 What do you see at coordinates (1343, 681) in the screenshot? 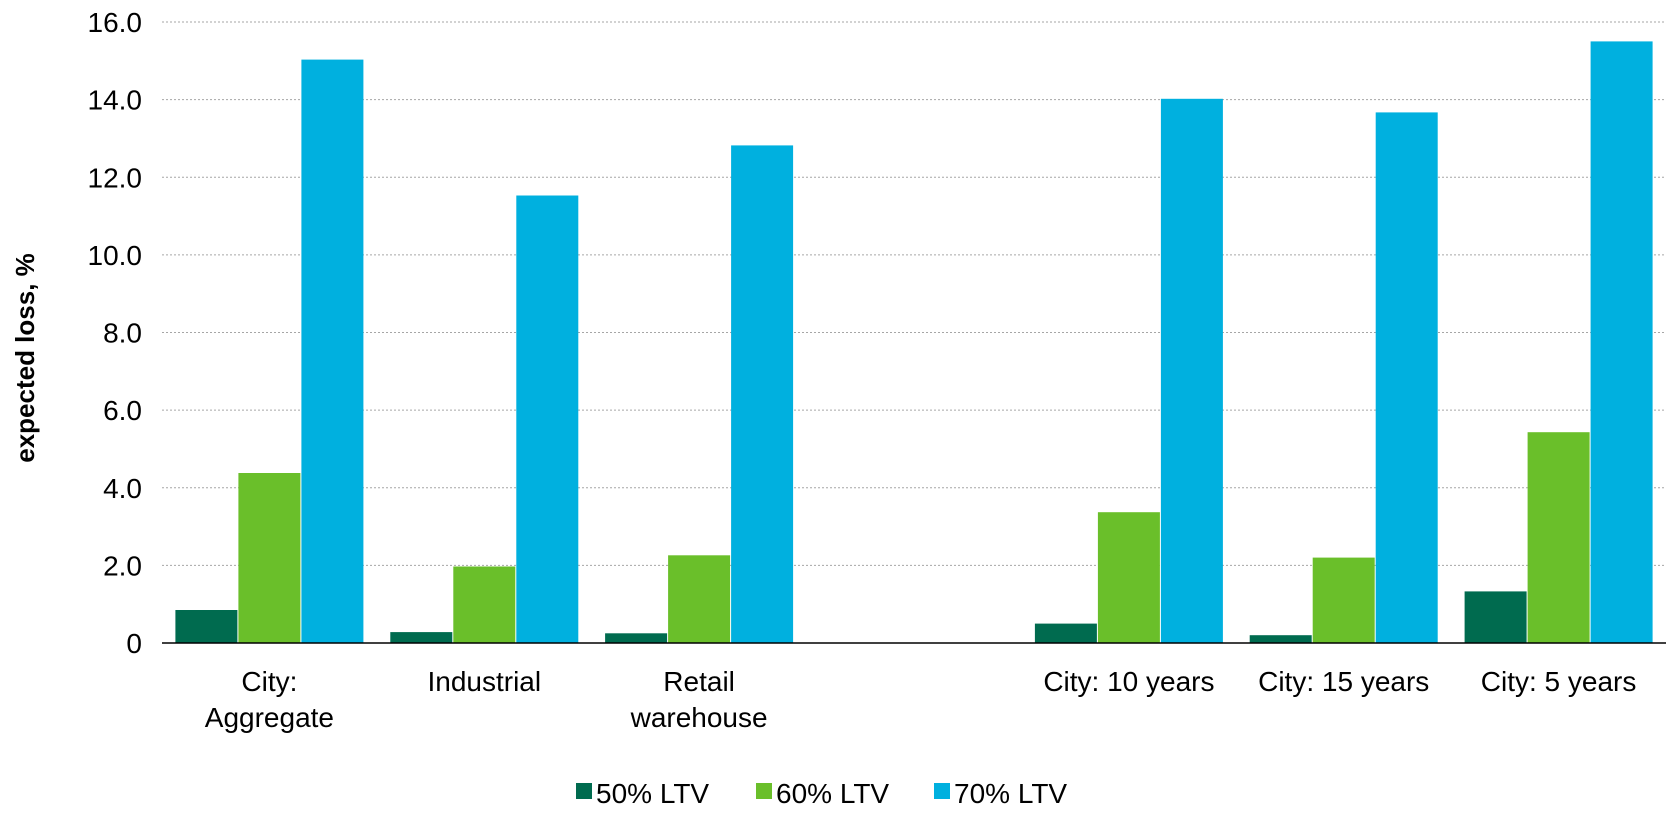
I see `x-category-label: City: 15 years` at bounding box center [1343, 681].